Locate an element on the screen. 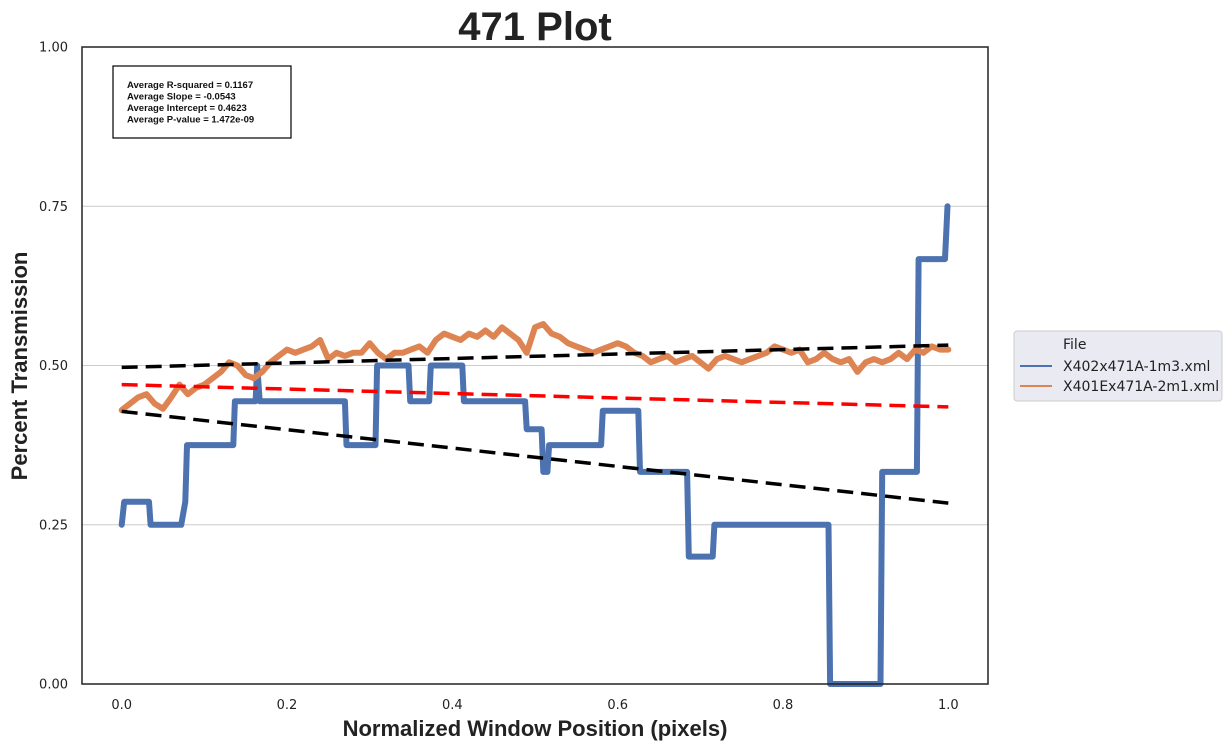  x-tick-label: 0.6 is located at coordinates (617, 705).